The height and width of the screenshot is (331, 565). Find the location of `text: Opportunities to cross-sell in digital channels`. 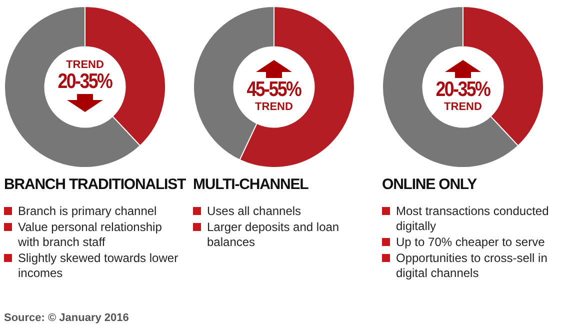

text: Opportunities to cross-sell in digital channels is located at coordinates (472, 265).